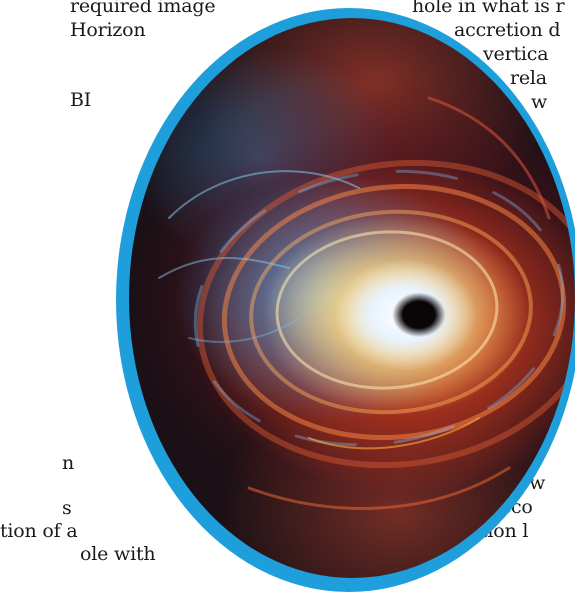 The height and width of the screenshot is (592, 575). What do you see at coordinates (488, 8) in the screenshot?
I see `right-text-line-1: hole in what is r` at bounding box center [488, 8].